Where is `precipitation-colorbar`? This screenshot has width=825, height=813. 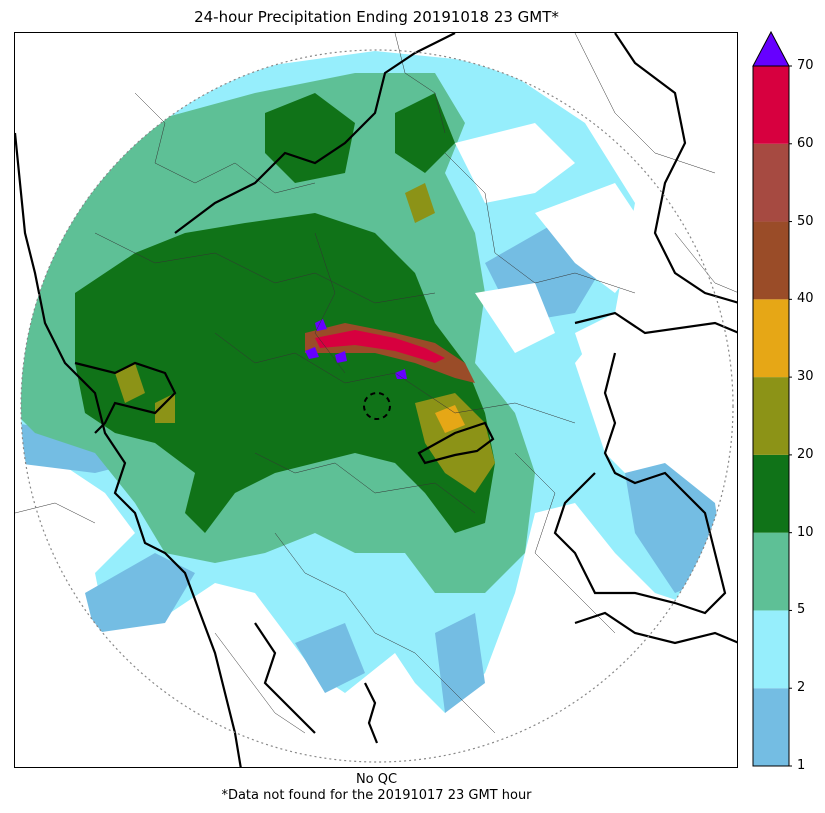 precipitation-colorbar is located at coordinates (772, 400).